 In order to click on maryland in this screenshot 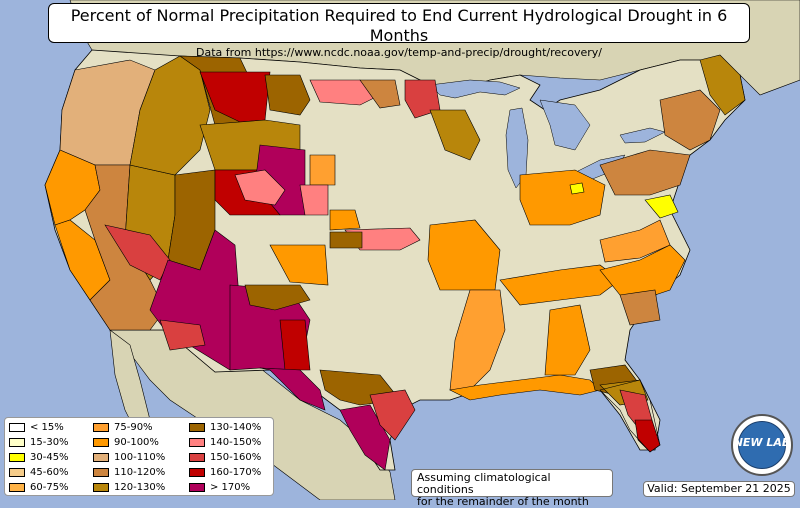, I will do `click(661, 206)`.